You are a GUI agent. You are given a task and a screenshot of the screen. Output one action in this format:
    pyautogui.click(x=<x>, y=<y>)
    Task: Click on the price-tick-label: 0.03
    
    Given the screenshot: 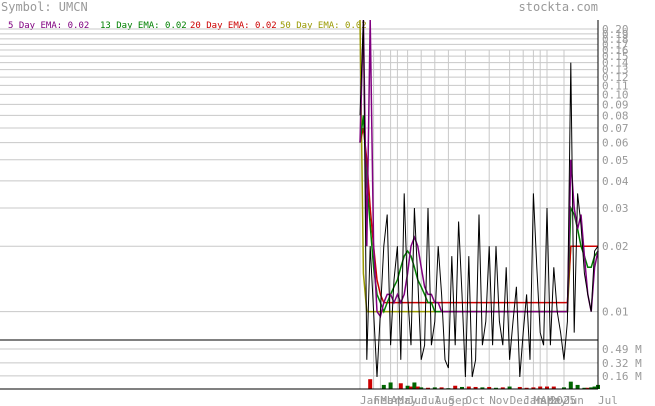 What is the action you would take?
    pyautogui.click(x=615, y=208)
    